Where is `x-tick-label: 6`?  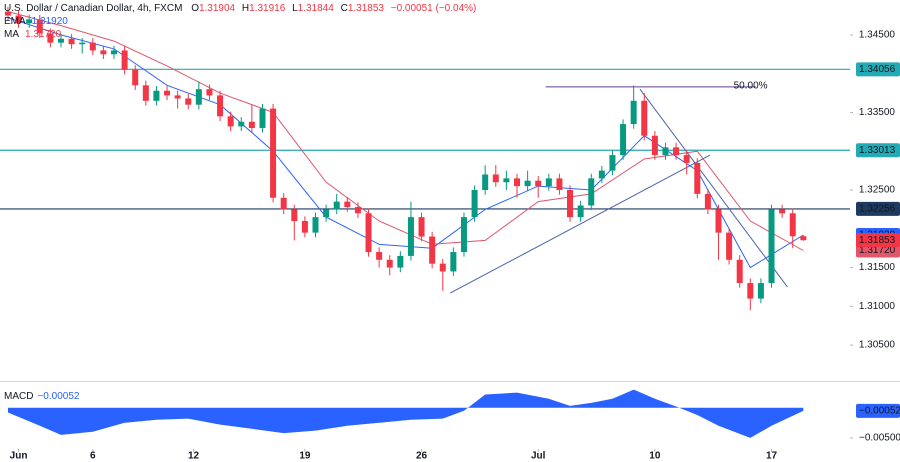 x-tick-label: 6 is located at coordinates (93, 456).